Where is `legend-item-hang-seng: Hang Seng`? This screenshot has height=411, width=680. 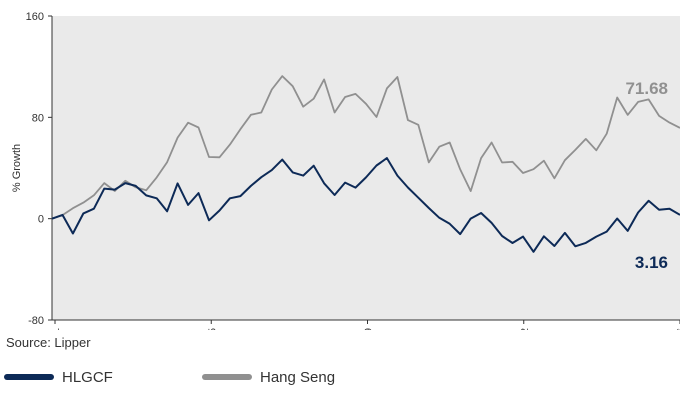
legend-item-hang-seng: Hang Seng is located at coordinates (268, 377).